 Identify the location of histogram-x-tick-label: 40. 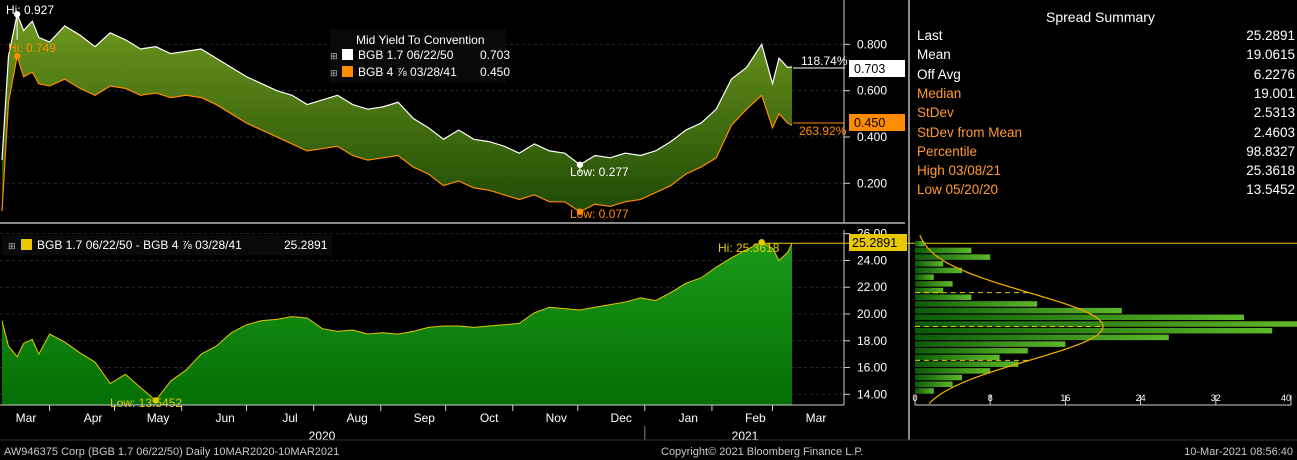
(1286, 398).